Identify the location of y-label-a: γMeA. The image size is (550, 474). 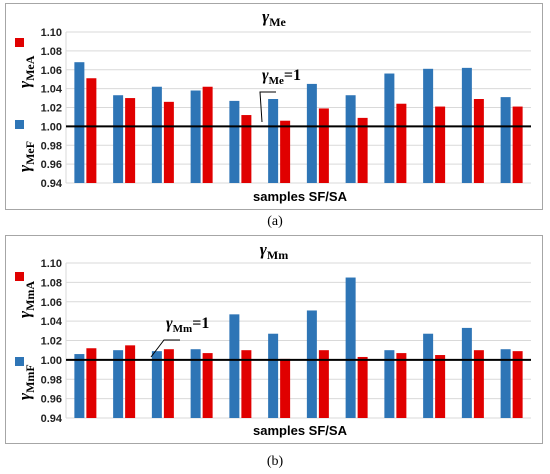
(26, 71).